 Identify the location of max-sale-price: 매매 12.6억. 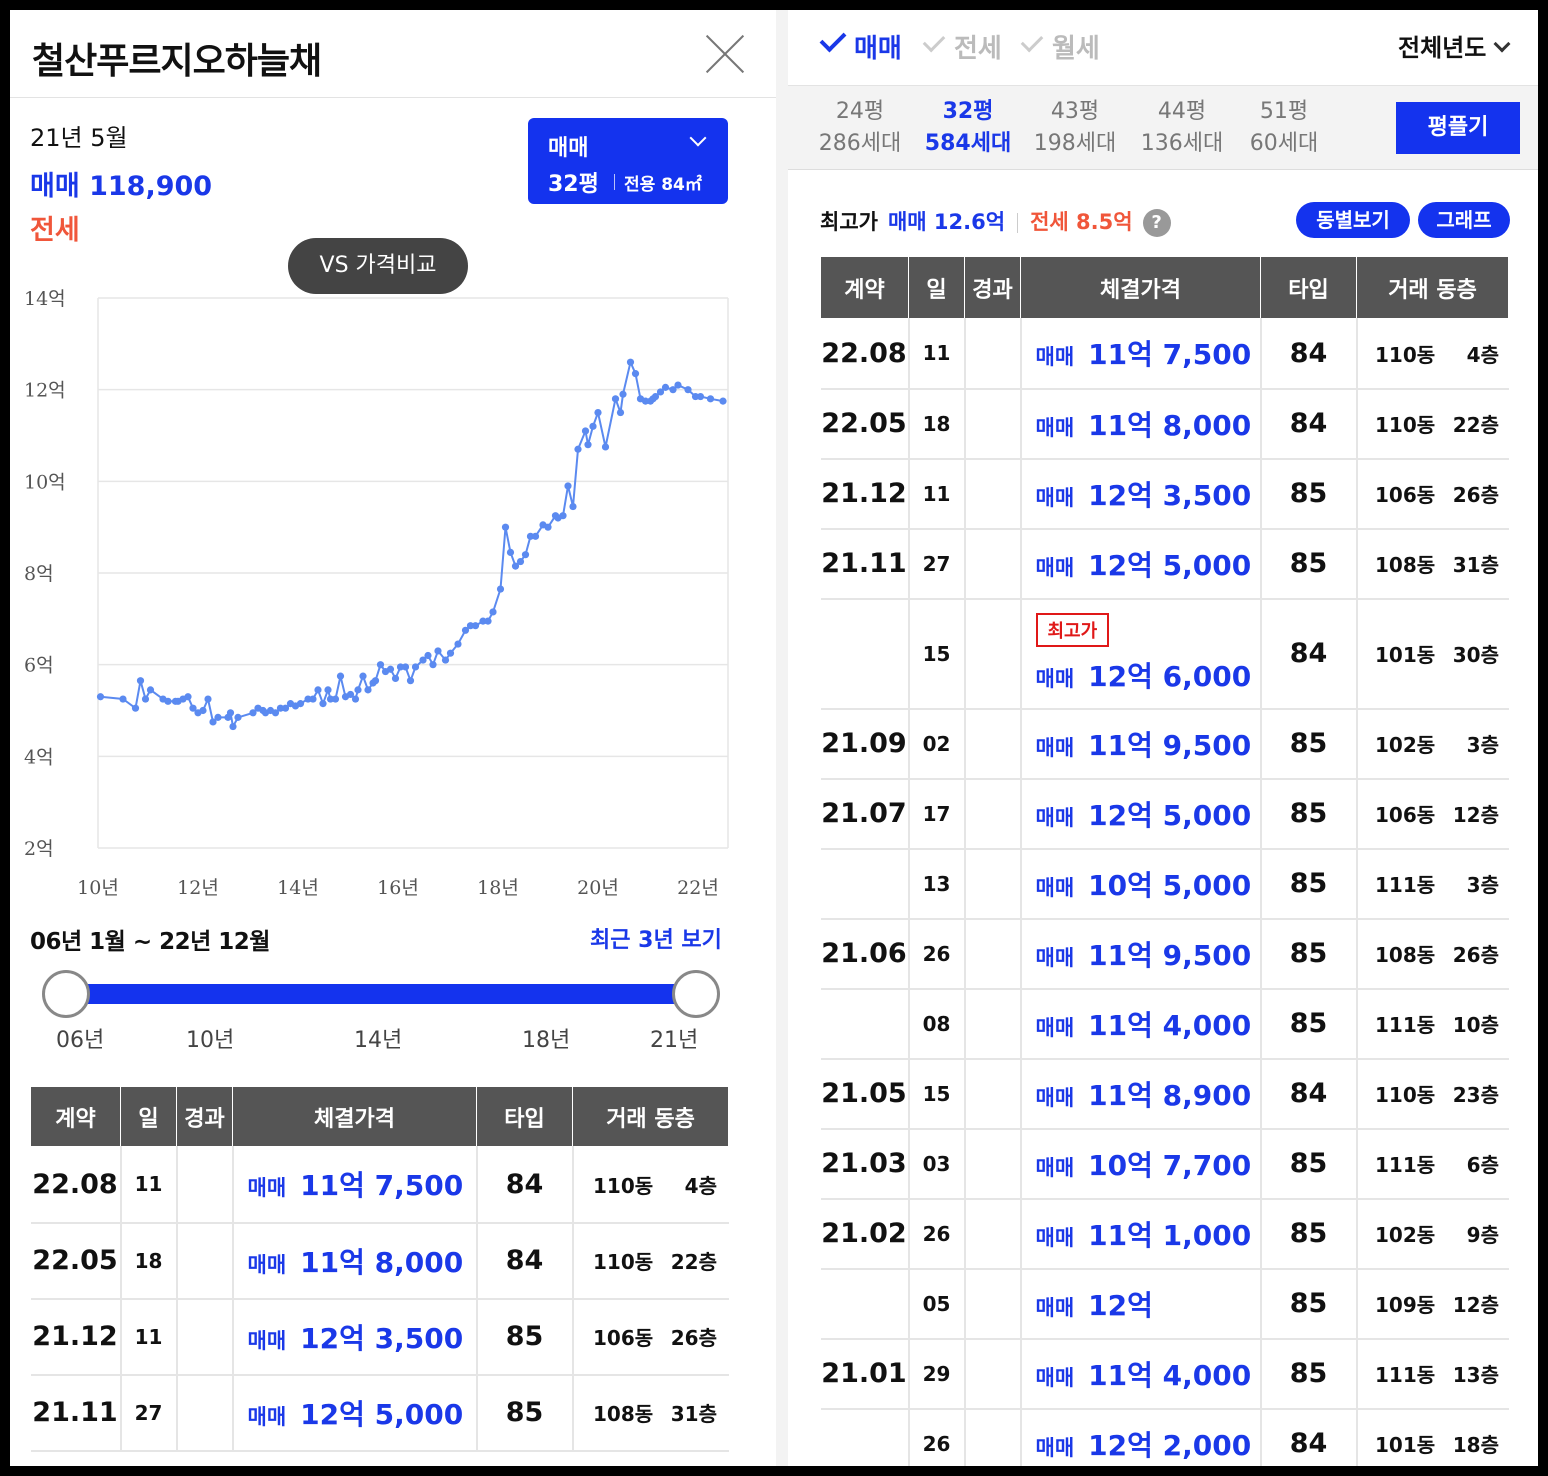
(946, 222).